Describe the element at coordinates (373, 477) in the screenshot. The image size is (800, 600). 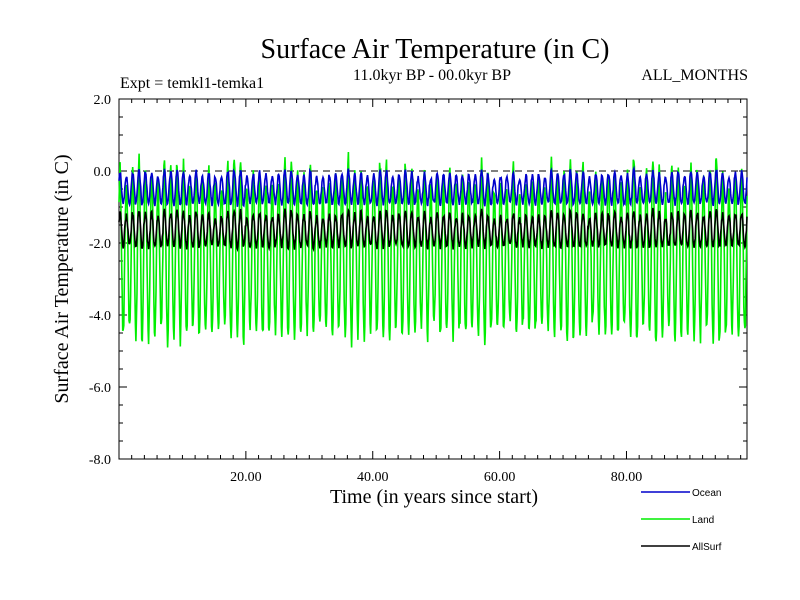
I see `x-tick-label: 40.00` at that location.